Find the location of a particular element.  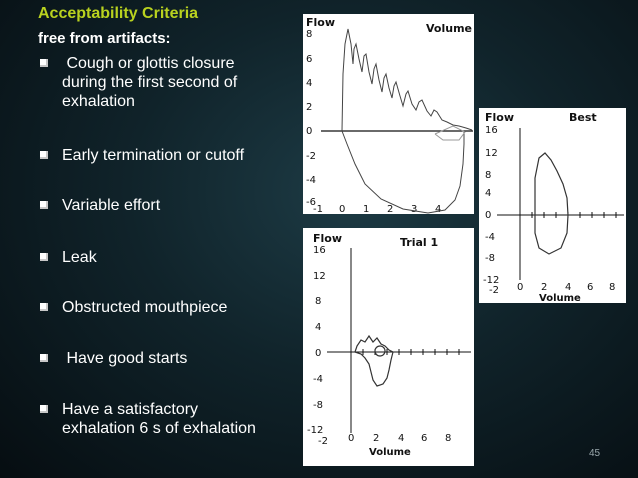

y-tick: 2 is located at coordinates (309, 107).